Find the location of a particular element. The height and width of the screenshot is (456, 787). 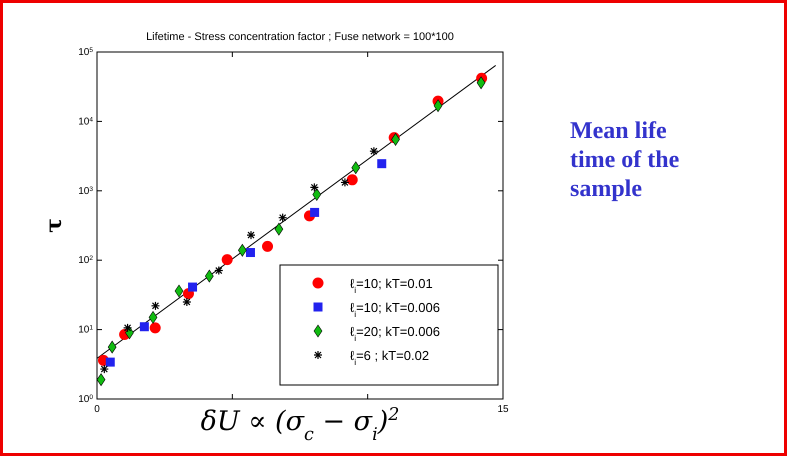

x-axis-title: δU ∝ (σ$_{c}$ − σ$_{i}$)$^{2}$ is located at coordinates (300, 425).